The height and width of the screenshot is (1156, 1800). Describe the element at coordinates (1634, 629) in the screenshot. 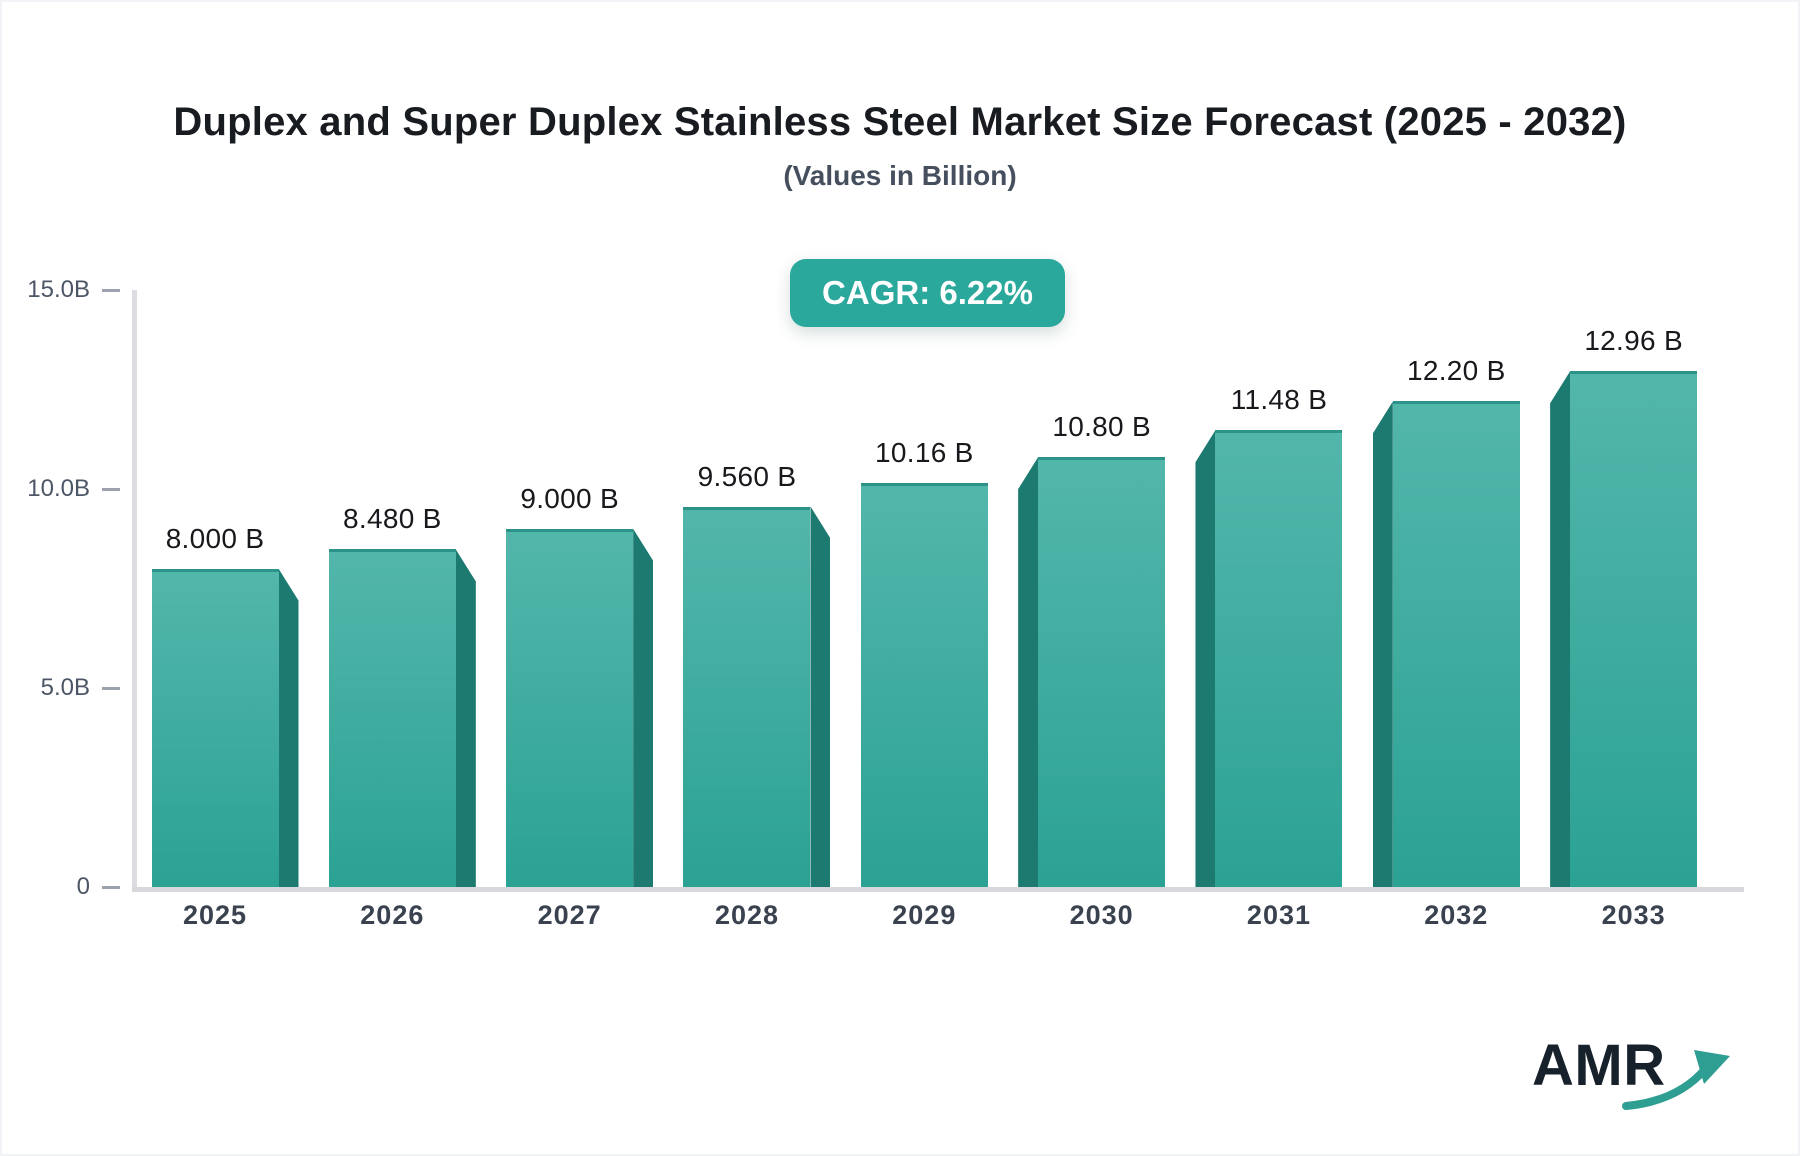

I see `bar-2033` at that location.